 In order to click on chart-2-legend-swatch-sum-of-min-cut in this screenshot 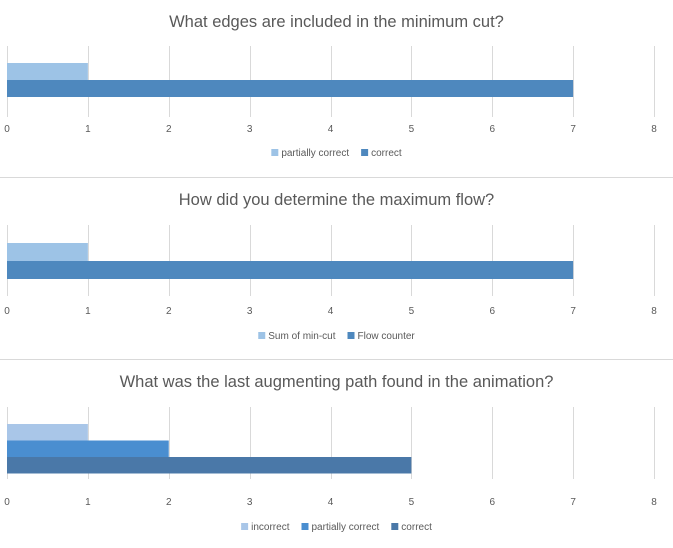, I will do `click(262, 335)`.